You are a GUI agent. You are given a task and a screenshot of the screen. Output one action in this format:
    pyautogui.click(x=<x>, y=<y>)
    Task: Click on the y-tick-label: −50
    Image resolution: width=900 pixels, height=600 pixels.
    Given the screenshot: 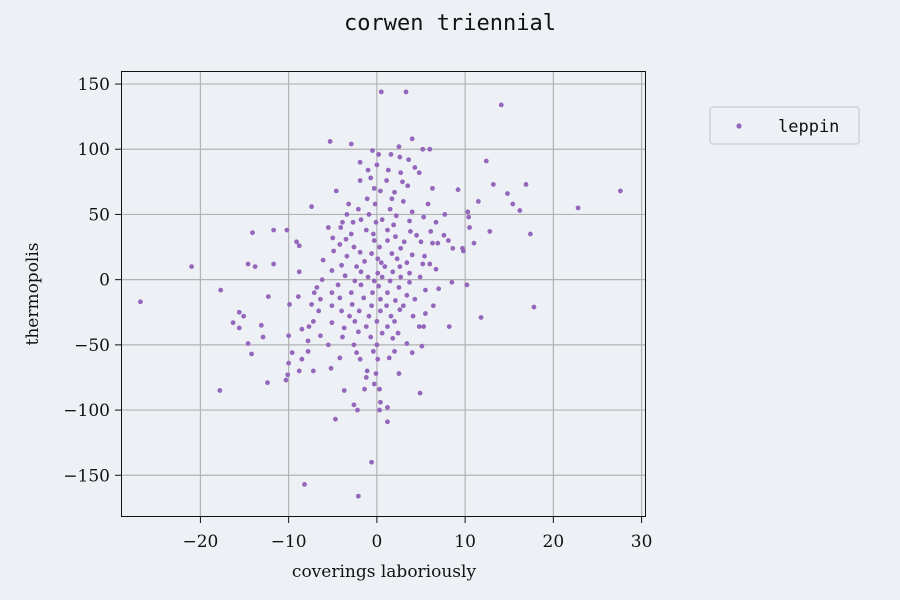 What is the action you would take?
    pyautogui.click(x=92, y=346)
    